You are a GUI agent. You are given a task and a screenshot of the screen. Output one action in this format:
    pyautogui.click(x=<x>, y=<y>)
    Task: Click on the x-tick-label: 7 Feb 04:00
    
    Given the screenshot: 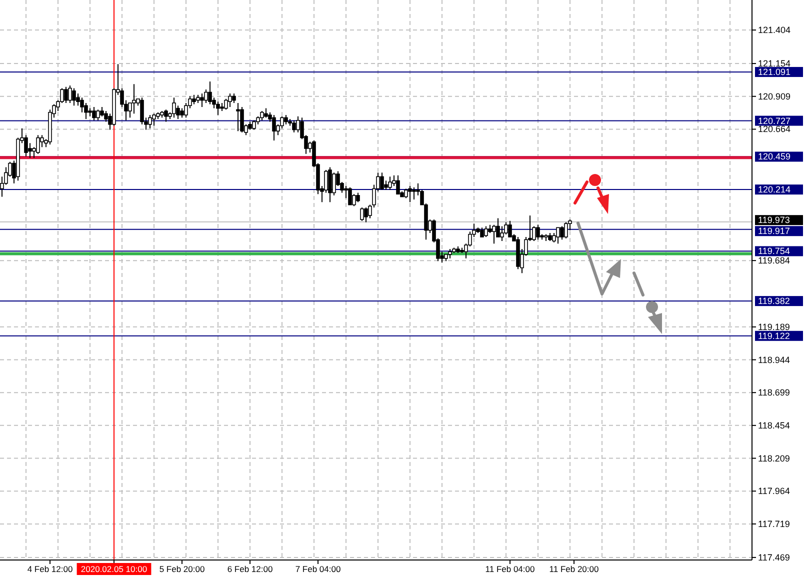 What is the action you would take?
    pyautogui.click(x=318, y=569)
    